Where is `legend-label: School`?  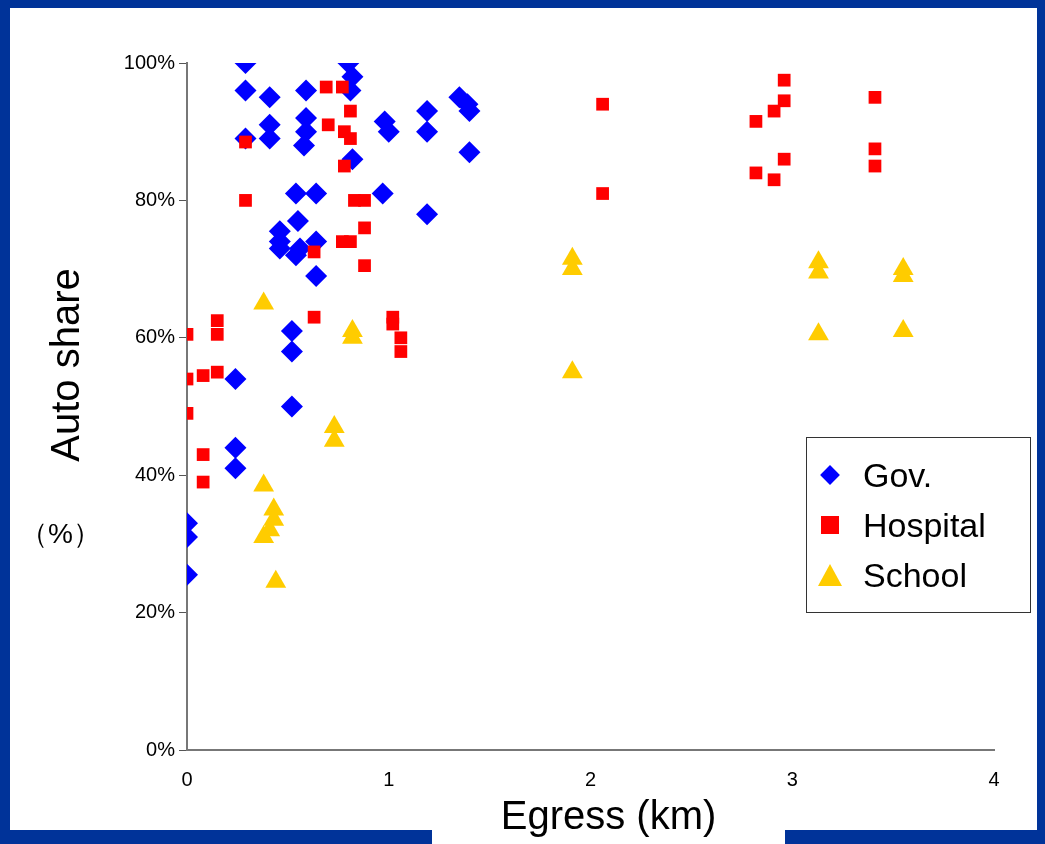 legend-label: School is located at coordinates (915, 575).